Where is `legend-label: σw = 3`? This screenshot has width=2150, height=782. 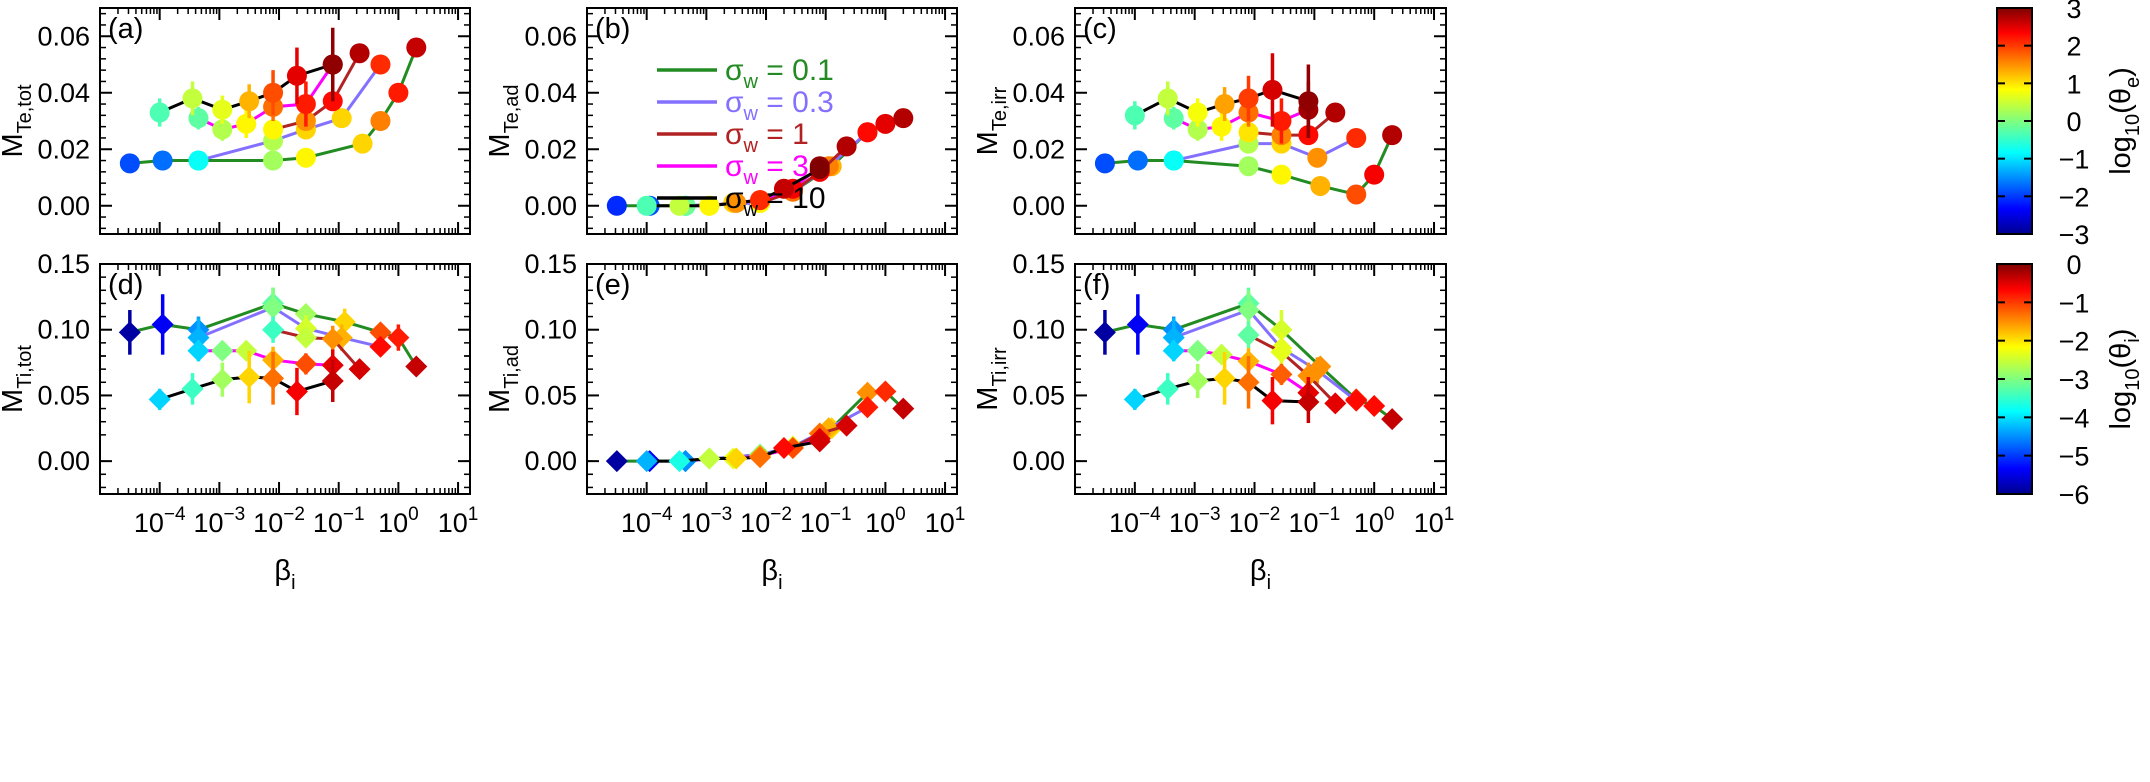
legend-label: σw = 3 is located at coordinates (767, 169).